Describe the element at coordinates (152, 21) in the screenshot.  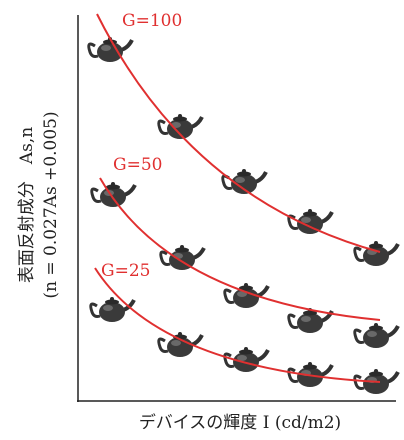
I see `curve-label: G=100` at that location.